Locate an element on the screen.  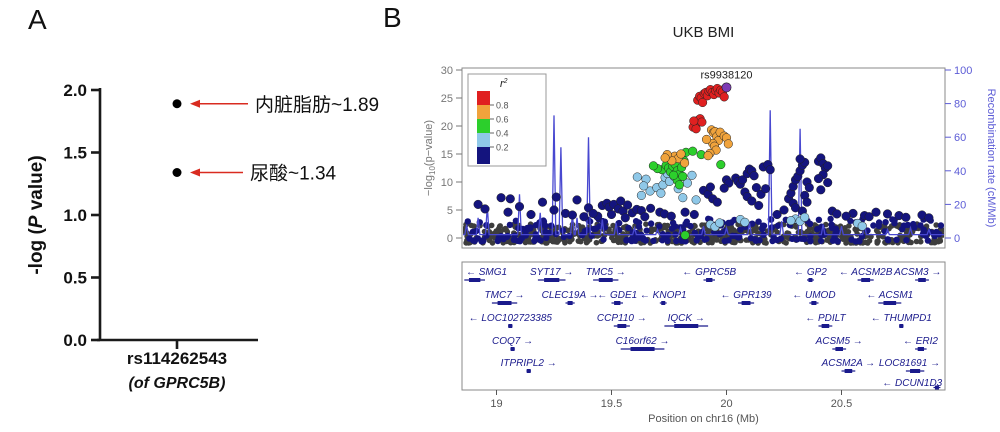
data-point is located at coordinates (177, 172).